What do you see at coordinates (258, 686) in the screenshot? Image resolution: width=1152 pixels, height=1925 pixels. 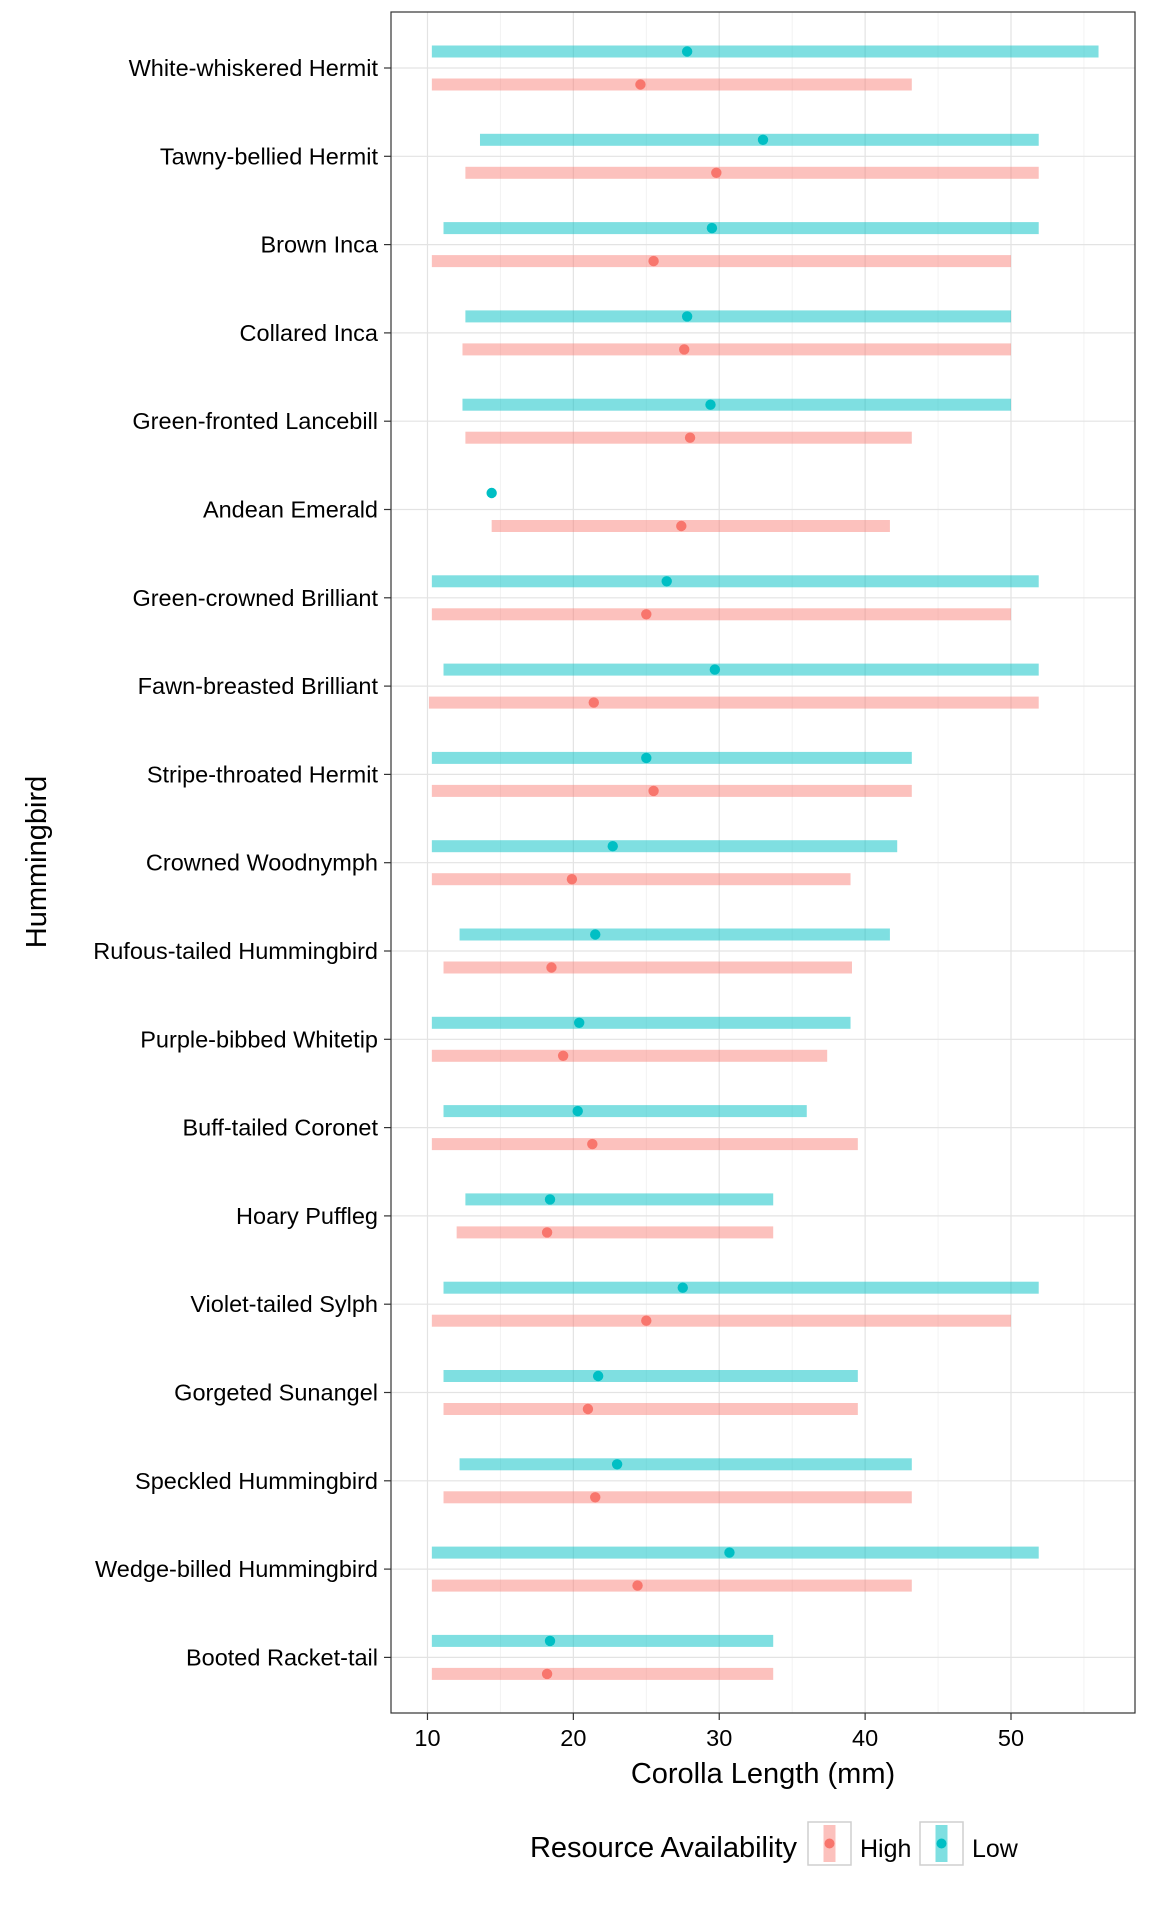 I see `y-tick-label: Fawn-breasted Brilliant` at bounding box center [258, 686].